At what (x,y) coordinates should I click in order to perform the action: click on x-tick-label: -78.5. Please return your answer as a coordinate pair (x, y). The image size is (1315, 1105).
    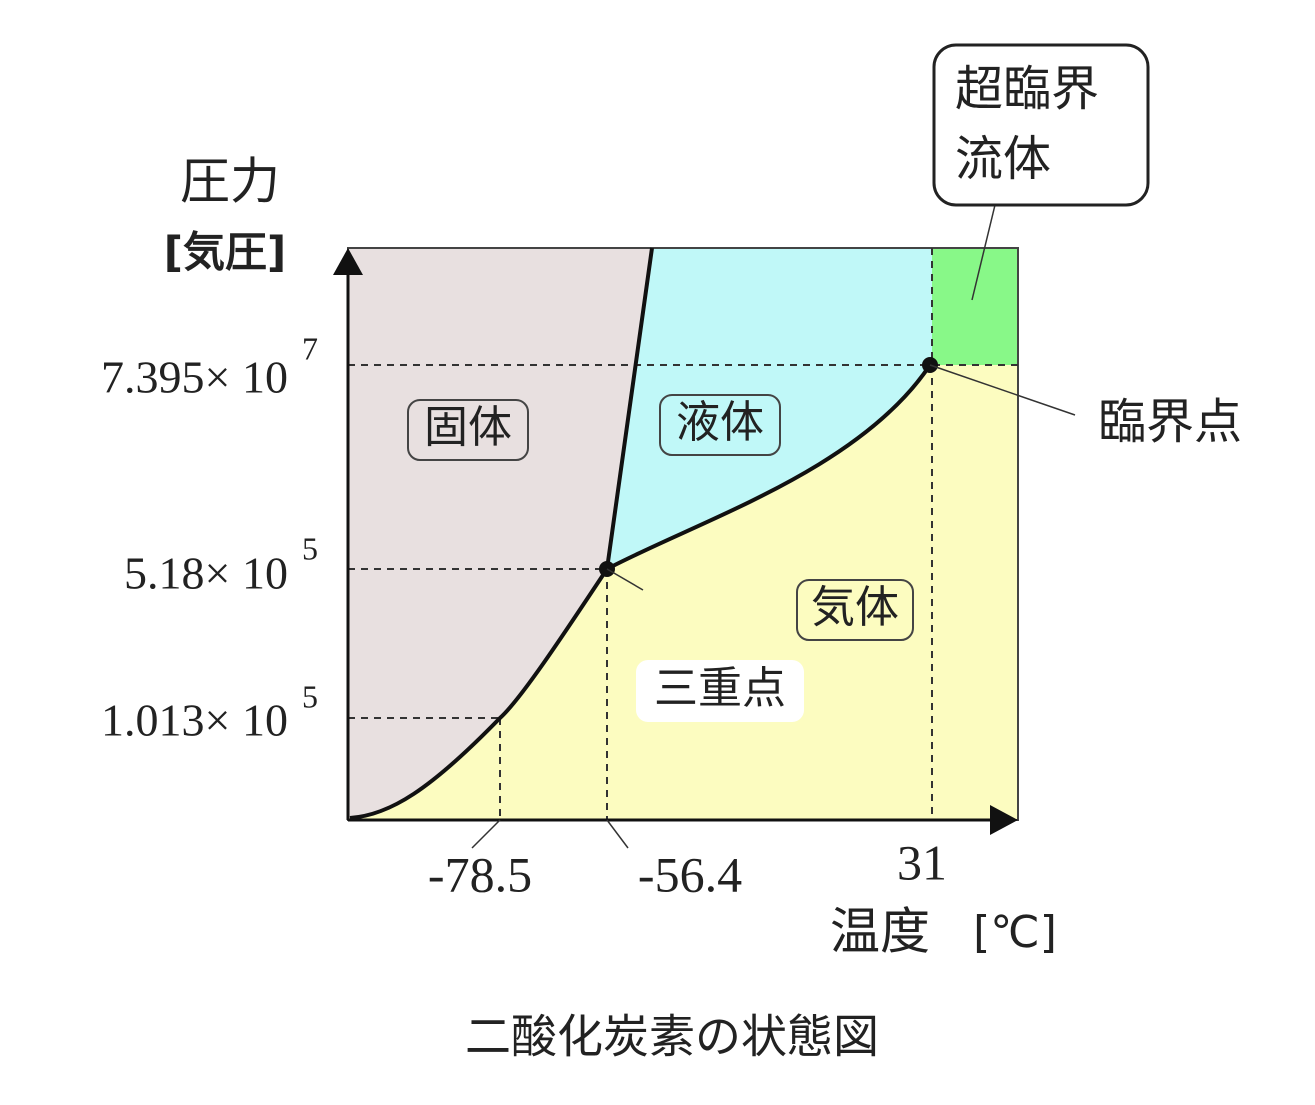
    Looking at the image, I should click on (480, 874).